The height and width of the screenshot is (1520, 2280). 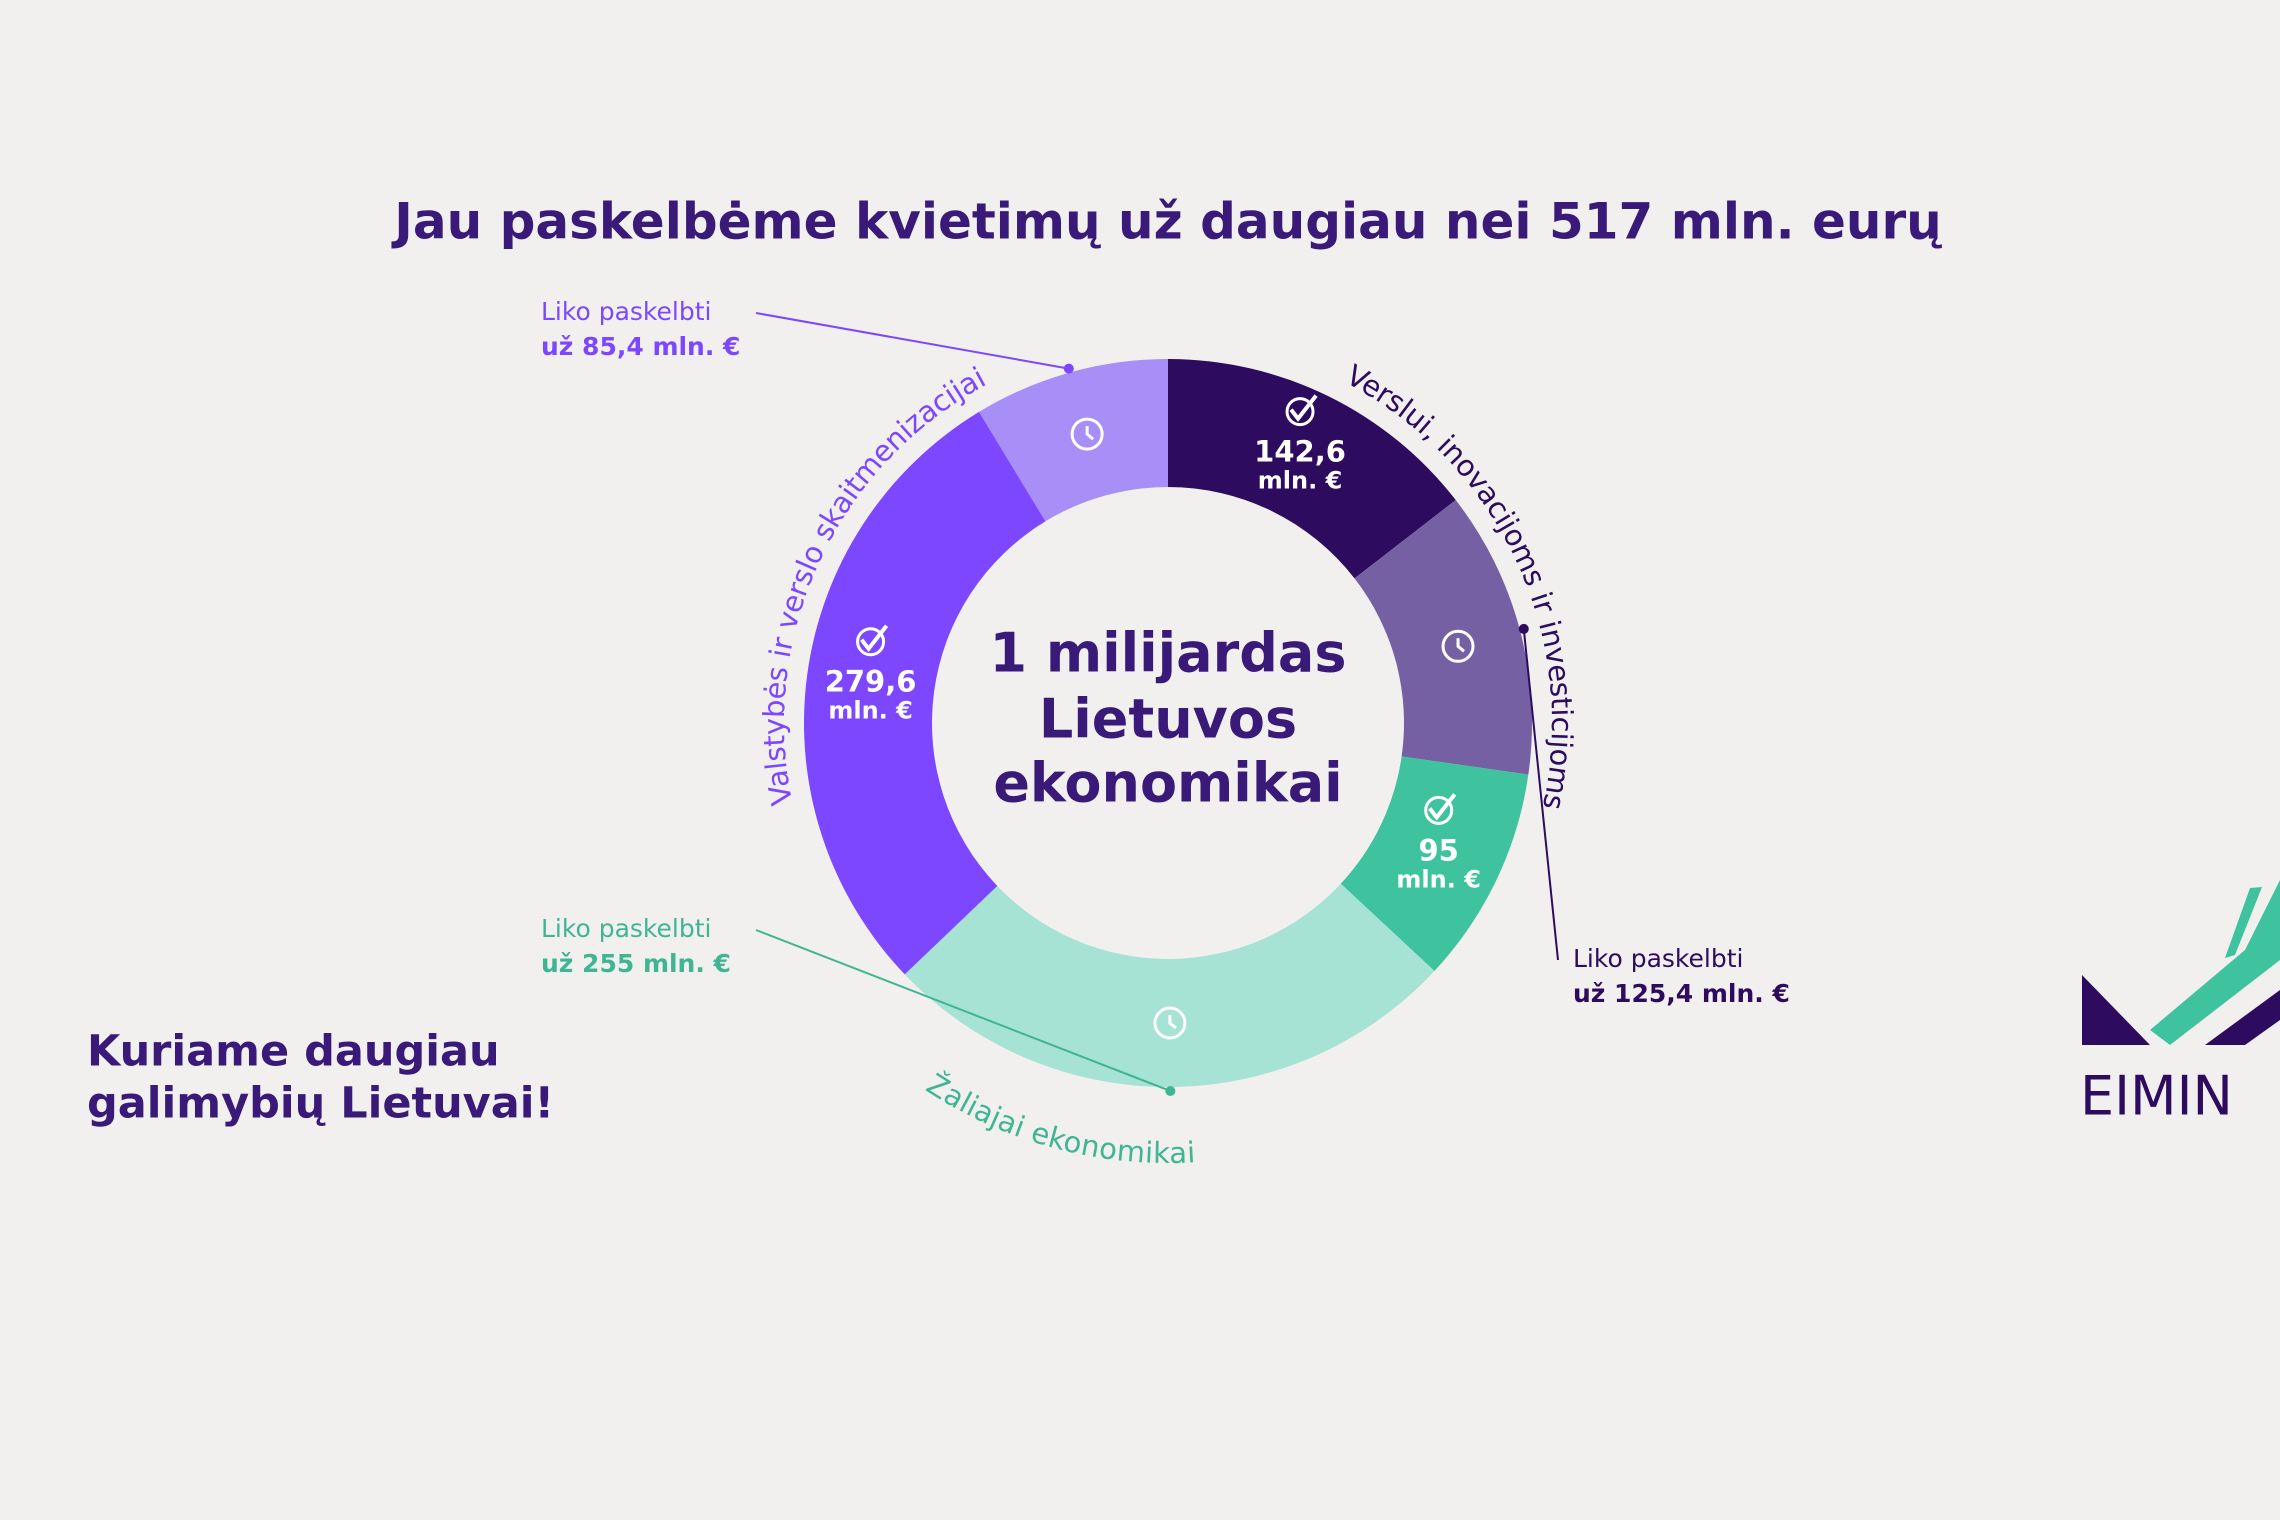 What do you see at coordinates (1438, 850) in the screenshot?
I see `value-label: 95` at bounding box center [1438, 850].